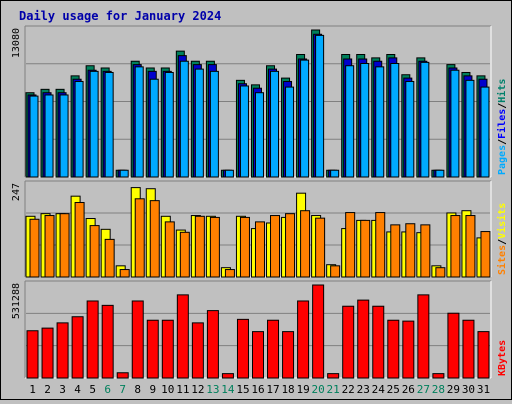 The height and width of the screenshot is (404, 512). Describe the element at coordinates (468, 389) in the screenshot. I see `x-tick-label-day-30: 30` at that location.